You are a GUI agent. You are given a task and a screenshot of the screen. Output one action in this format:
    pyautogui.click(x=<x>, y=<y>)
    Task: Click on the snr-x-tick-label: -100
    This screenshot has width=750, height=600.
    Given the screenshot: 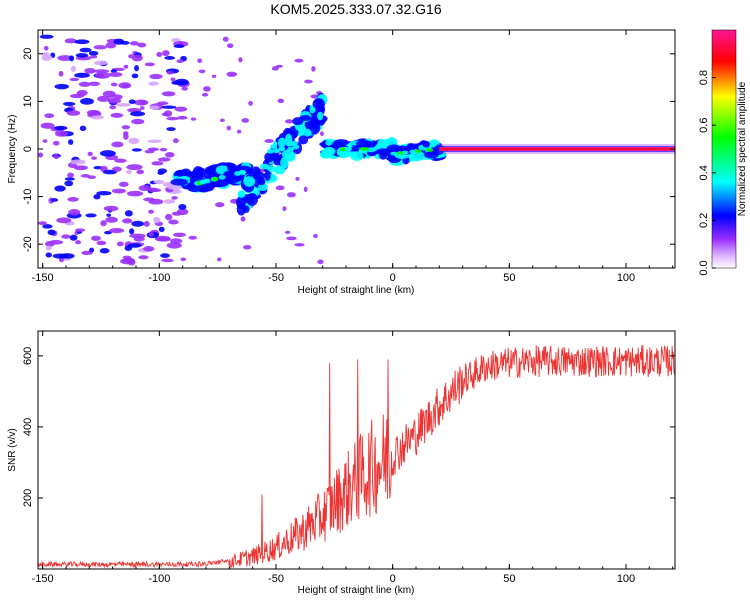 What is the action you would take?
    pyautogui.click(x=159, y=579)
    